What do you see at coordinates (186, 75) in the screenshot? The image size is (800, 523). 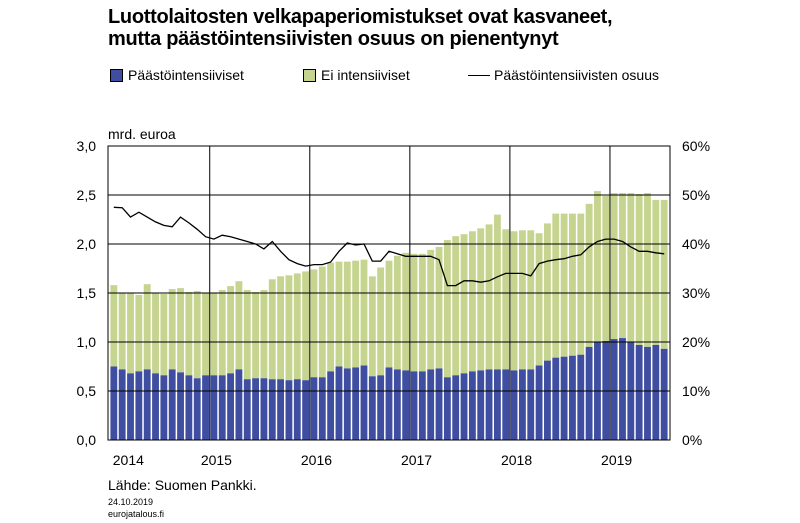 I see `legend-label-intensive: Päästöintensiiviset` at bounding box center [186, 75].